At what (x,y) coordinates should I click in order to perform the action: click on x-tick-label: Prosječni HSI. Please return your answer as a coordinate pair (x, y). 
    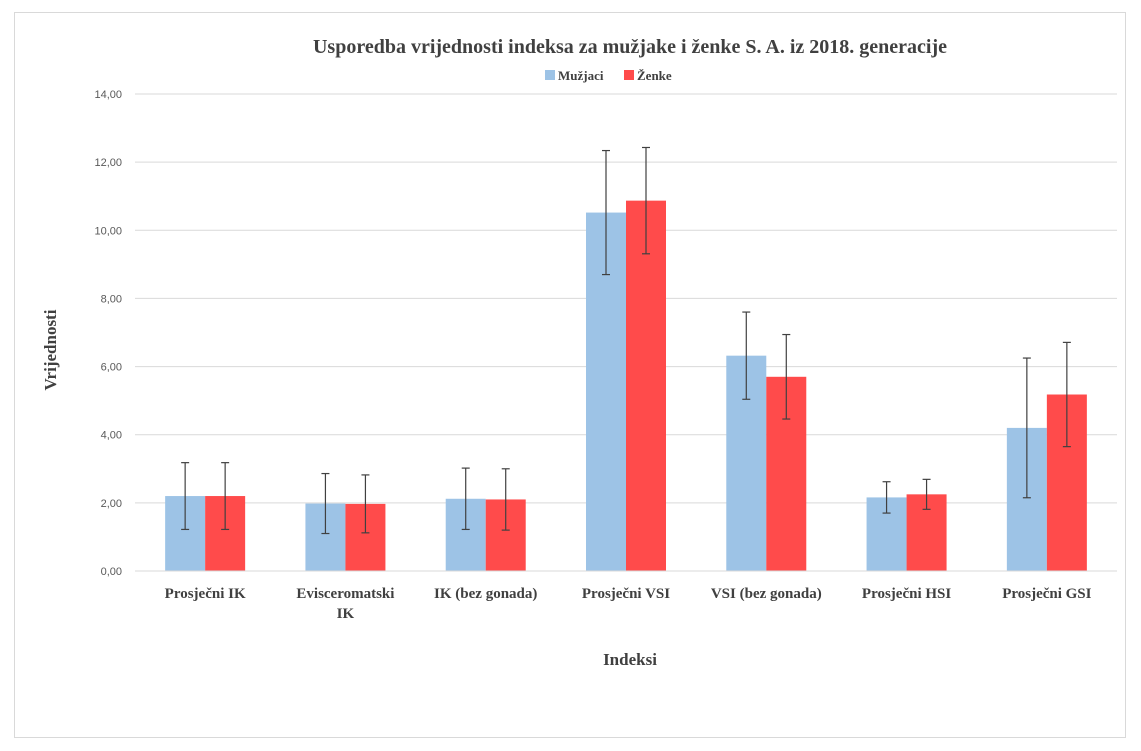
    Looking at the image, I should click on (906, 594).